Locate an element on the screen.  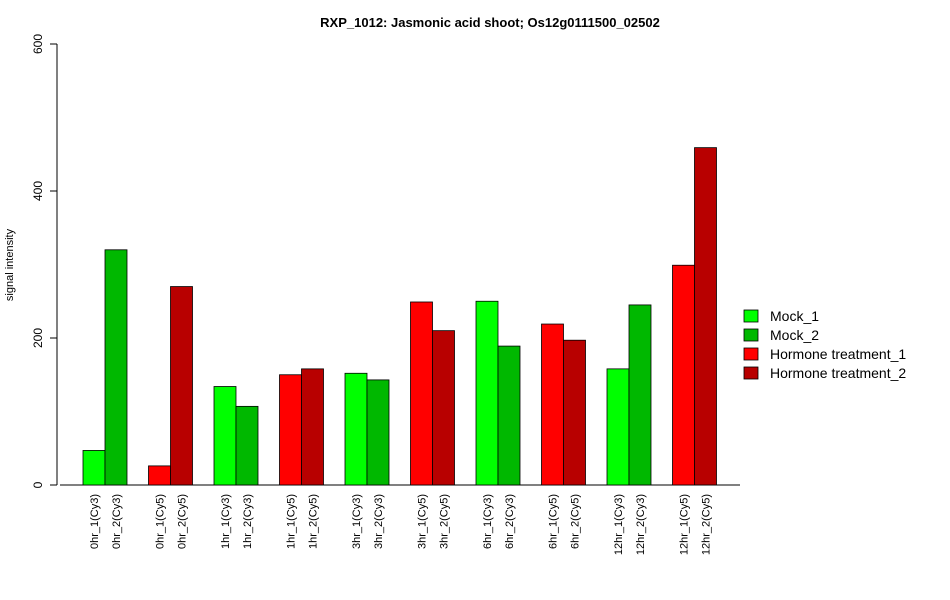
y-tick-label: 0 is located at coordinates (38, 484).